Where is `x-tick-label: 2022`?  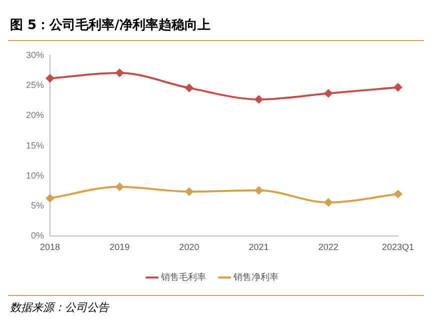
x-tick-label: 2022 is located at coordinates (328, 247).